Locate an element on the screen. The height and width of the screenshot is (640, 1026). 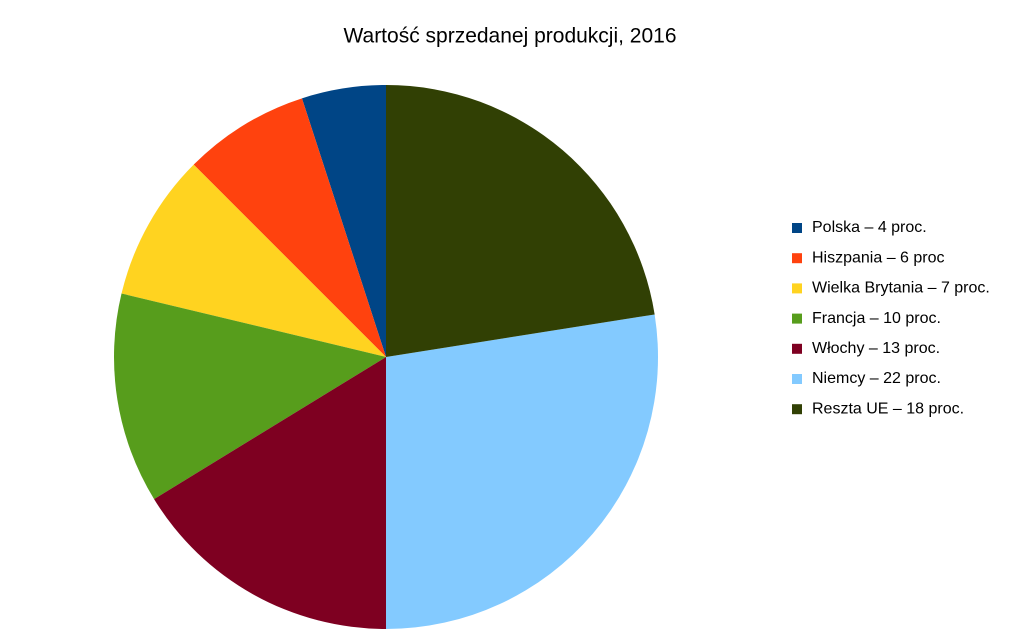
chart-title: Wartość sprzedanej produkcji, 2016 is located at coordinates (509, 36).